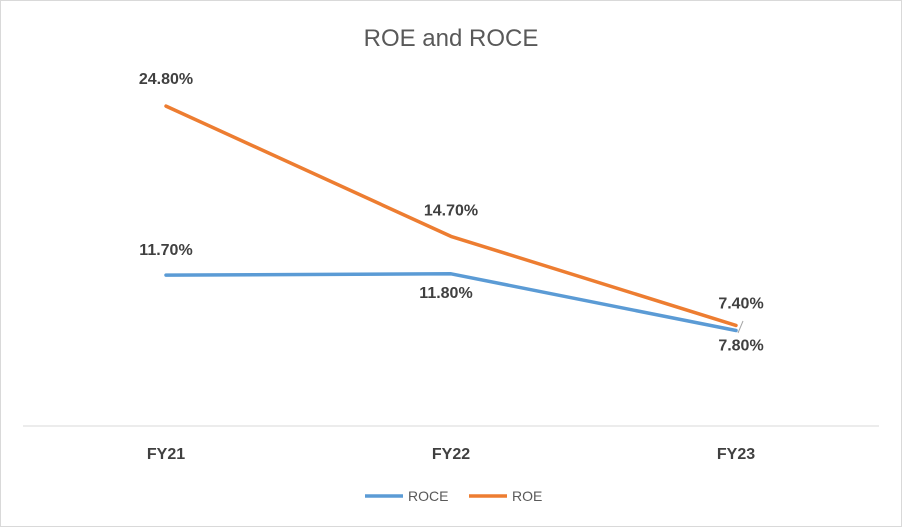 The image size is (902, 527). What do you see at coordinates (740, 345) in the screenshot?
I see `data-label-roe-fy23: 7.80%` at bounding box center [740, 345].